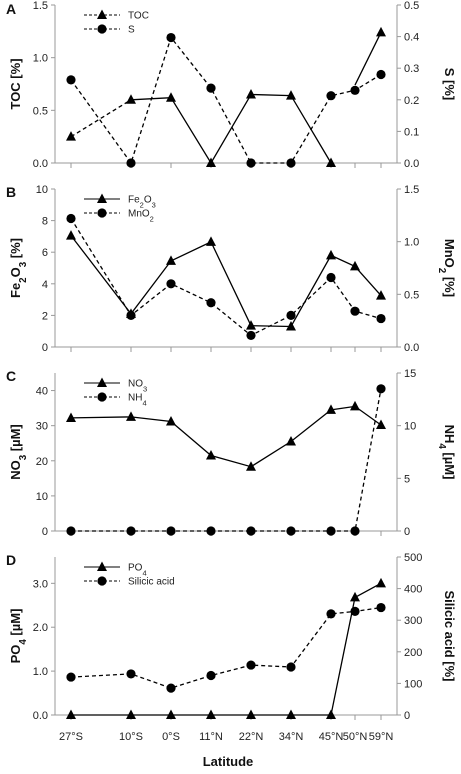 The height and width of the screenshot is (774, 461). Describe the element at coordinates (15, 83) in the screenshot. I see `left-axis-label: TOC [%]` at that location.